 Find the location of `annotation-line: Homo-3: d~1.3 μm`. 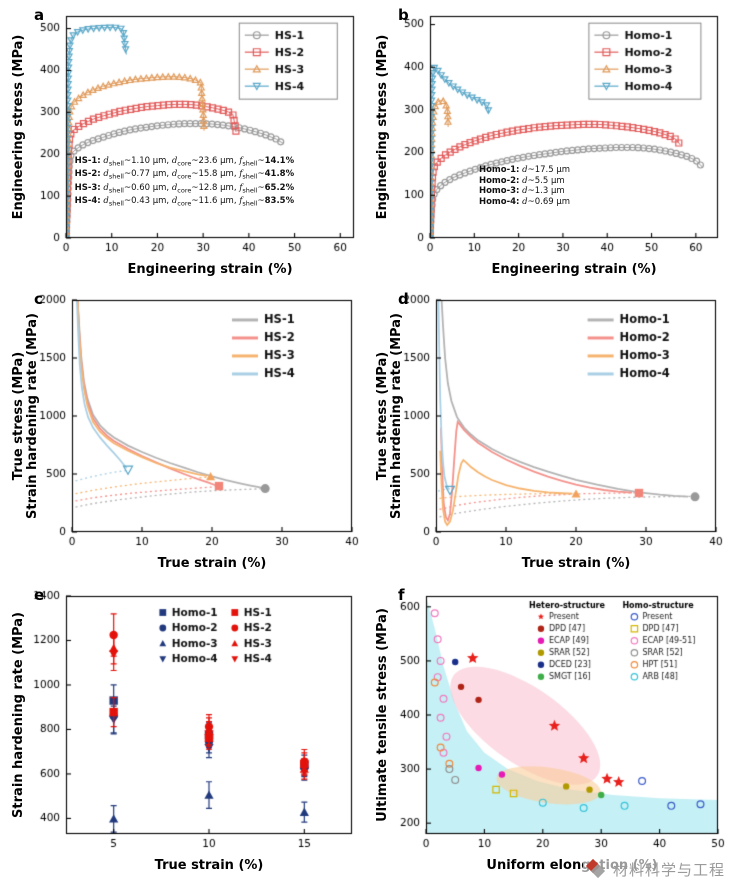

annotation-line: Homo-3: d~1.3 μm is located at coordinates (521, 191).